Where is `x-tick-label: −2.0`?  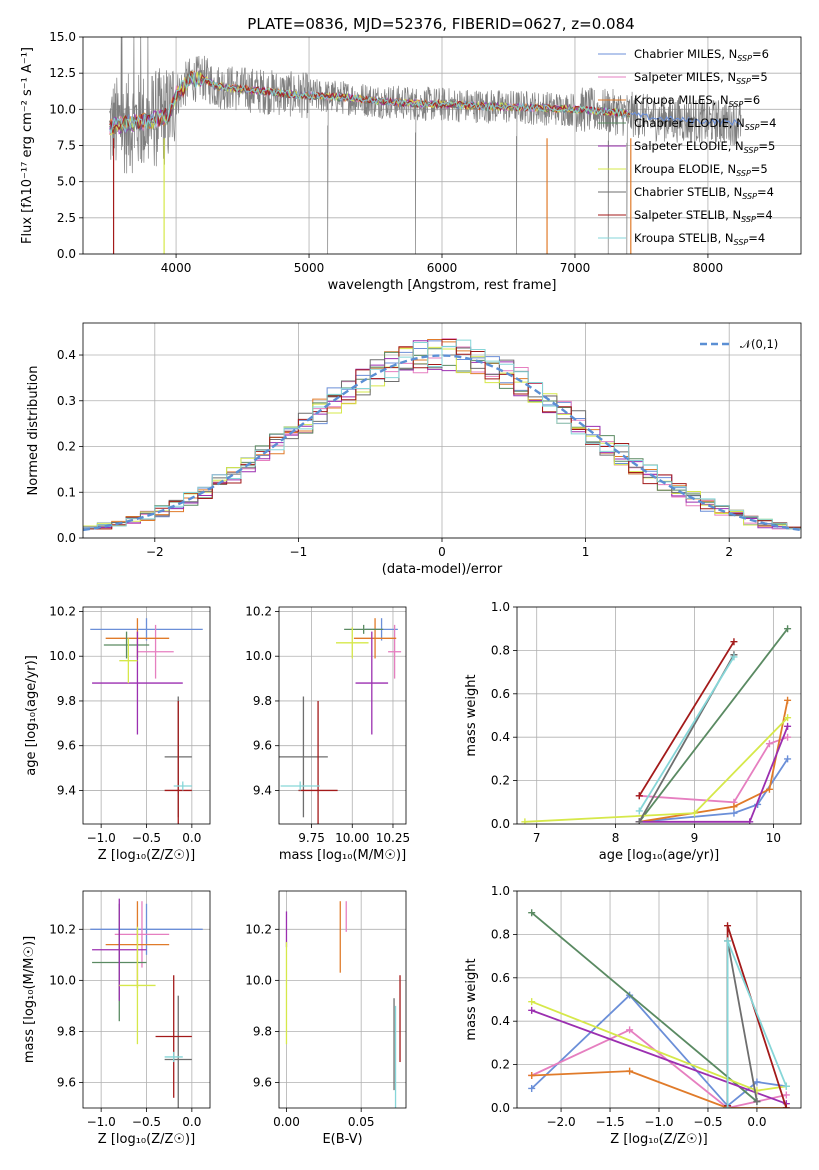
x-tick-label: −2.0 is located at coordinates (560, 1122).